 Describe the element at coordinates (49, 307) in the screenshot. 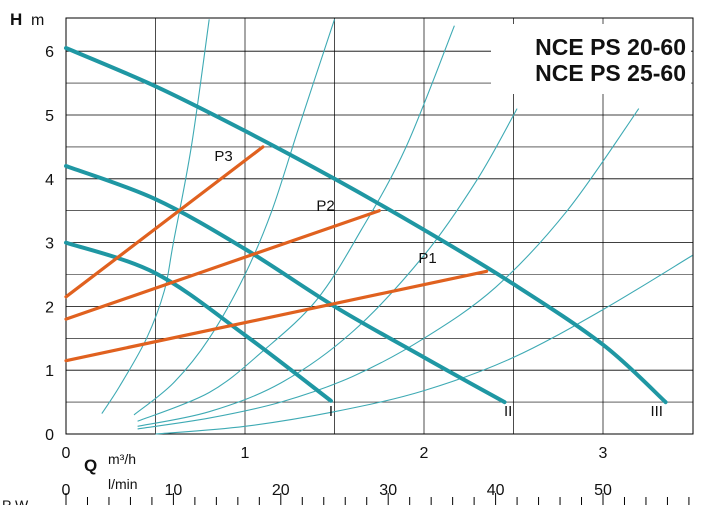

I see `y-tick-label: 2` at that location.